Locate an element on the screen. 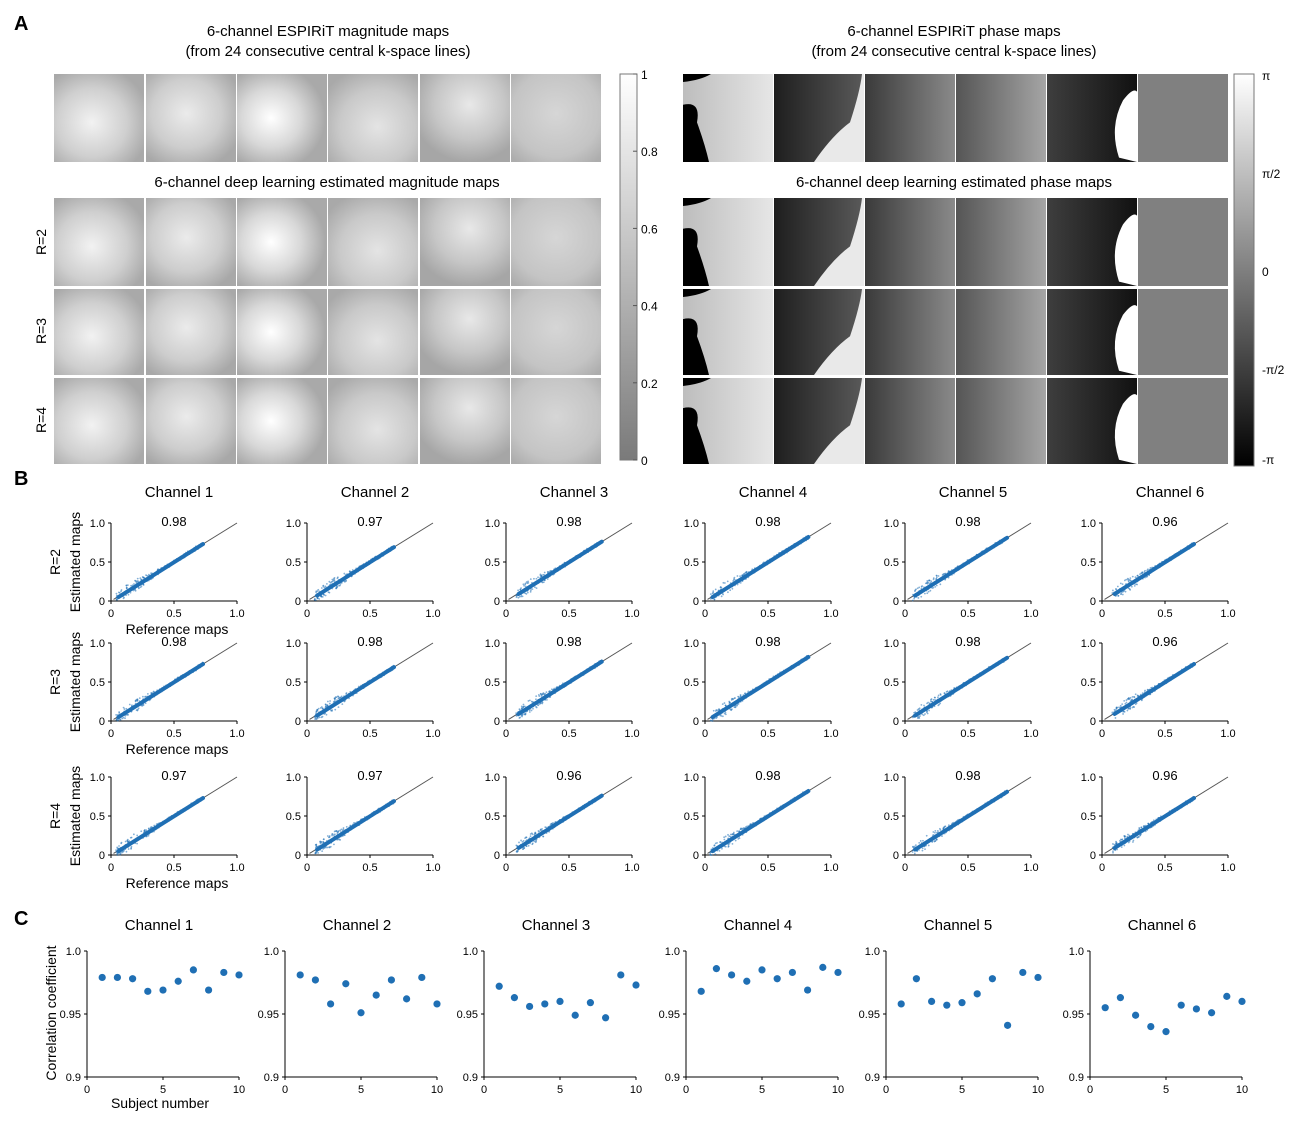  magnitude-colorbar-tick-label: 0 is located at coordinates (644, 461).